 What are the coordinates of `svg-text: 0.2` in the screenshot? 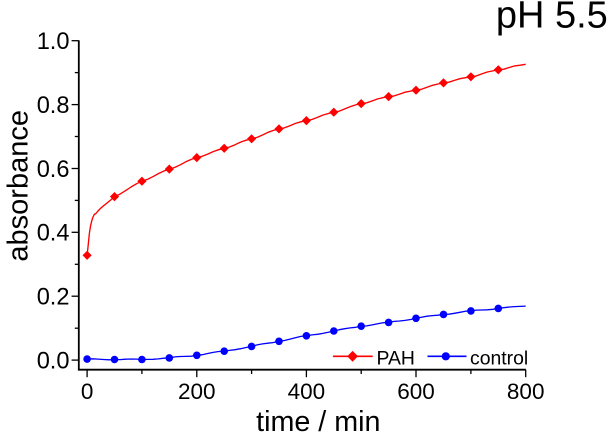 It's located at (53, 298).